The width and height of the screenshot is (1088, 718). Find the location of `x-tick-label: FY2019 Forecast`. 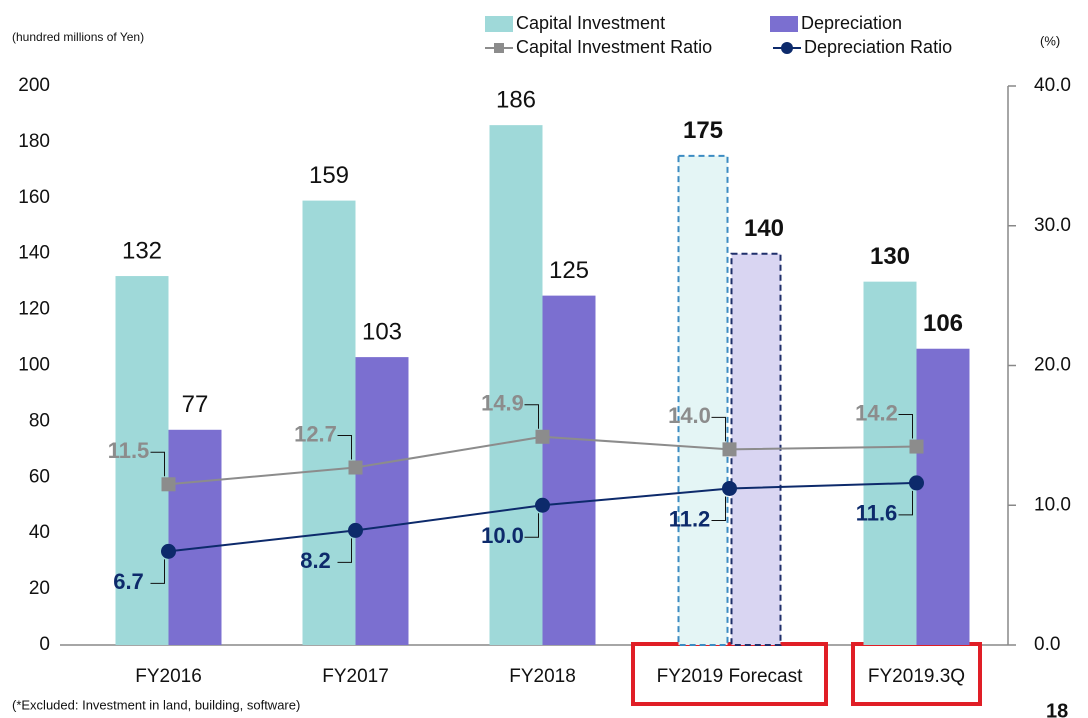

x-tick-label: FY2019 Forecast is located at coordinates (730, 676).